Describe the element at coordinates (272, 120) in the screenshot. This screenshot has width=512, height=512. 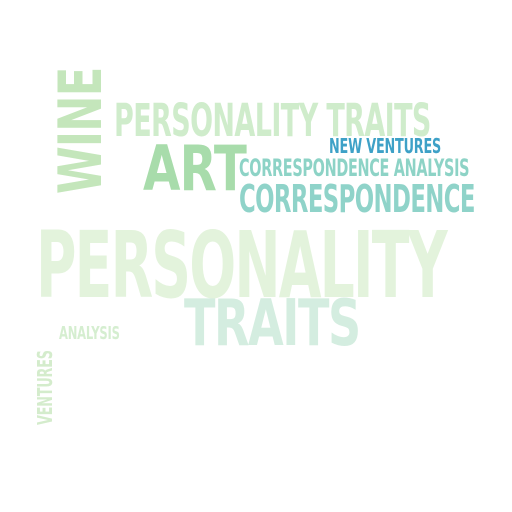
I see `word-personality-traits: PERSONALITY TRAITS` at that location.